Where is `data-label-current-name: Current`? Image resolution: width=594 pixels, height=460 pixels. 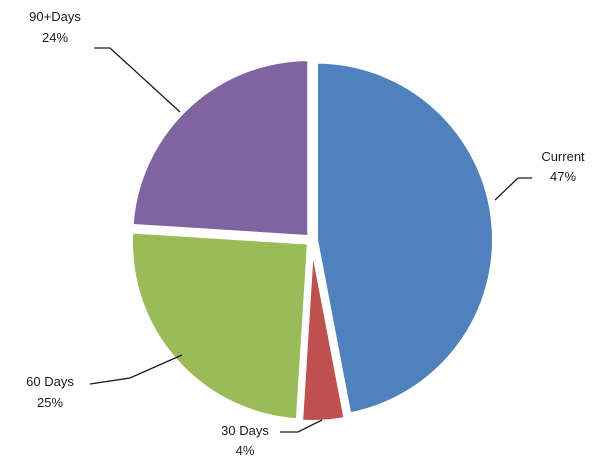 data-label-current-name: Current is located at coordinates (563, 156).